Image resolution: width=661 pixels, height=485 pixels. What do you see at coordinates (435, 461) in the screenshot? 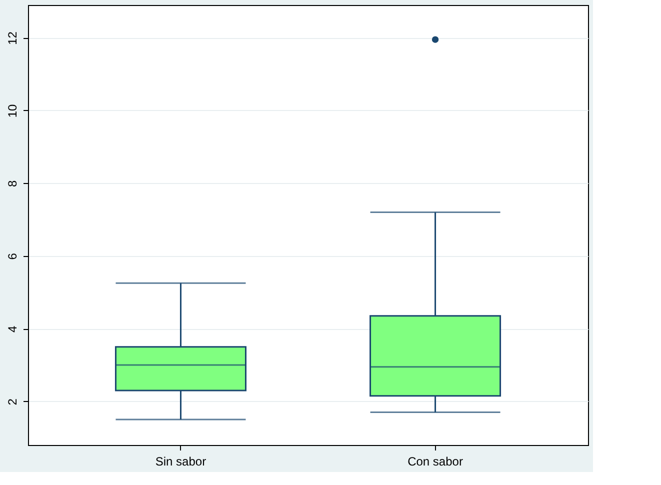
I see `x-tick-label: Con sabor` at bounding box center [435, 461].